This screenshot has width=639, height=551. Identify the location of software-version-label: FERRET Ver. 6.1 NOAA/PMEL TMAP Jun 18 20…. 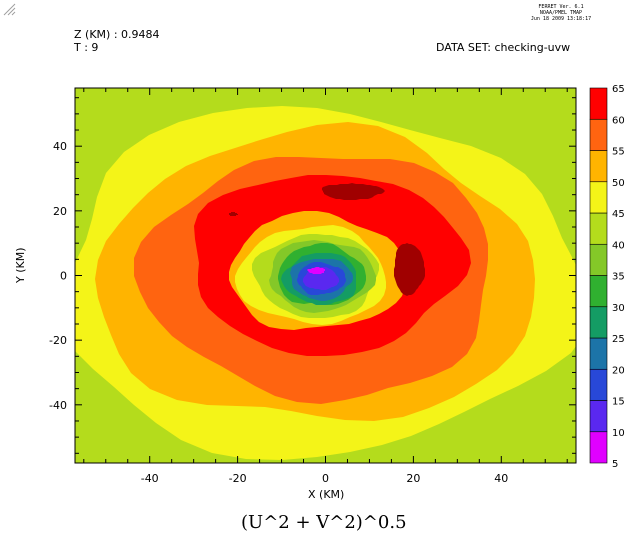
(561, 13).